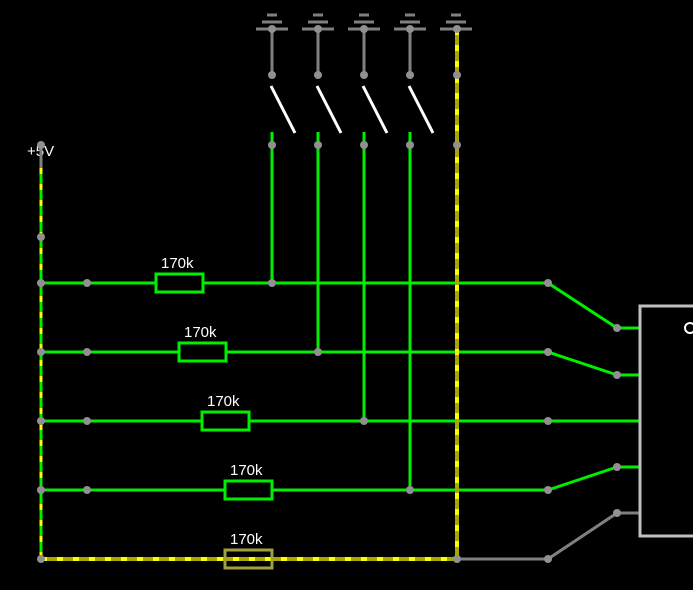 Image resolution: width=693 pixels, height=590 pixels. I want to click on resistor-2-label: 170k, so click(200, 332).